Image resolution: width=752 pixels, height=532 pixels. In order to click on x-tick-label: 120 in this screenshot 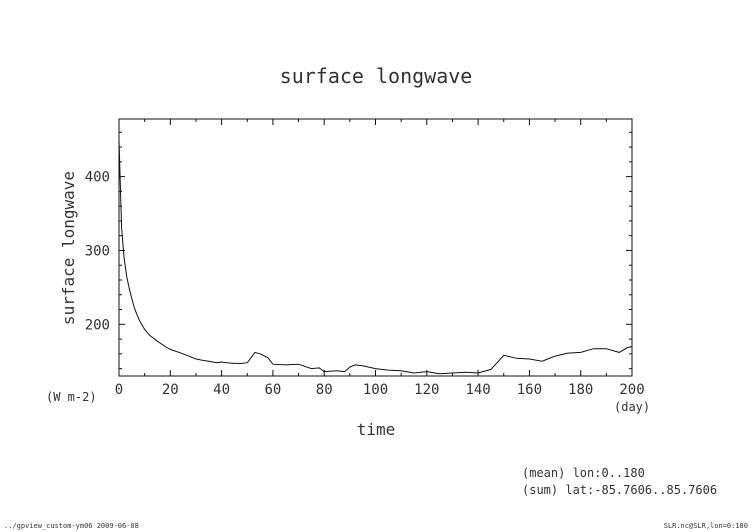, I will do `click(426, 390)`.